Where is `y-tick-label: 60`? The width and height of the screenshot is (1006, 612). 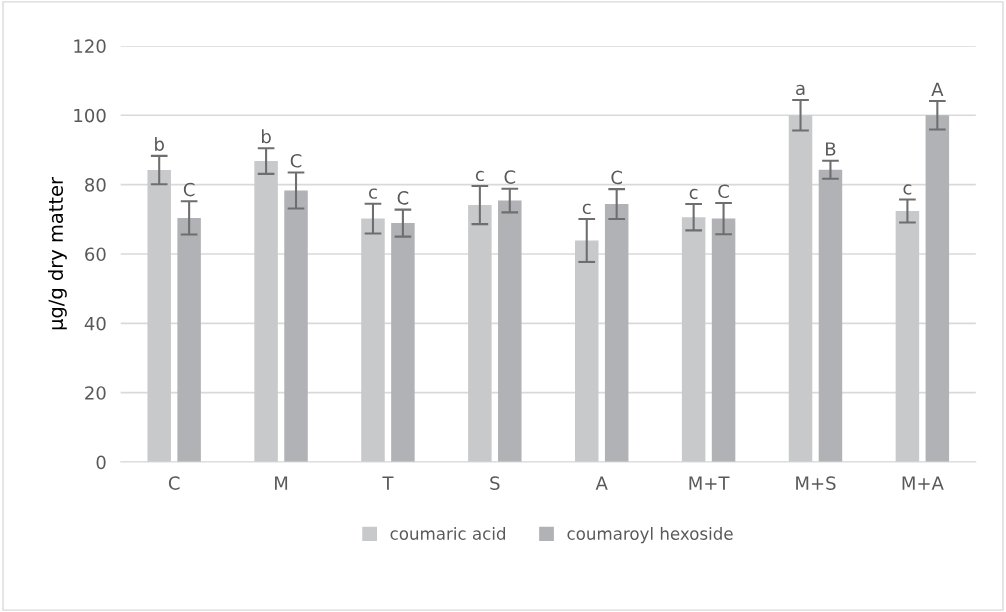
y-tick-label: 60 is located at coordinates (95, 254).